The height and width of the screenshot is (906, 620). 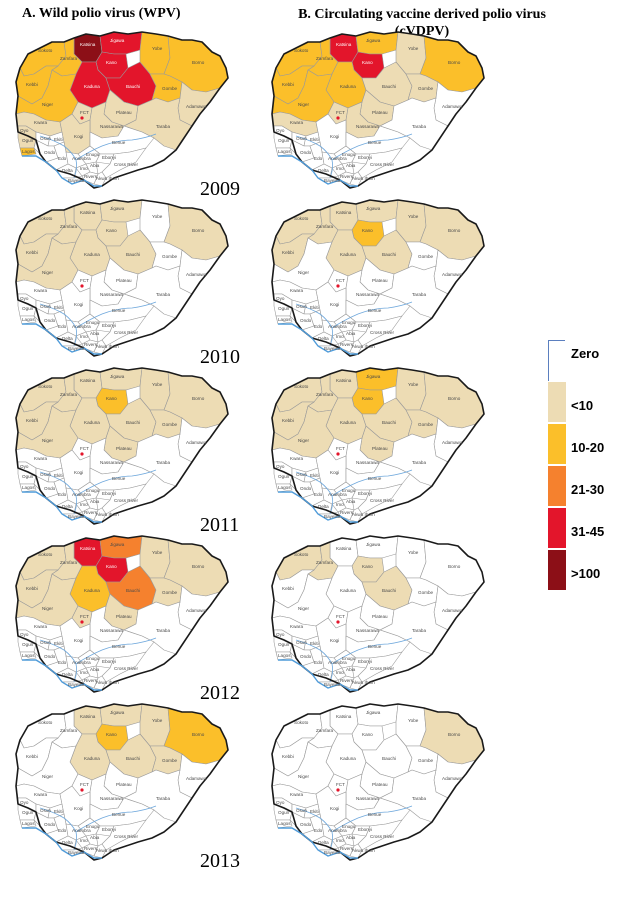 I want to click on capital-marker, so click(x=82, y=454).